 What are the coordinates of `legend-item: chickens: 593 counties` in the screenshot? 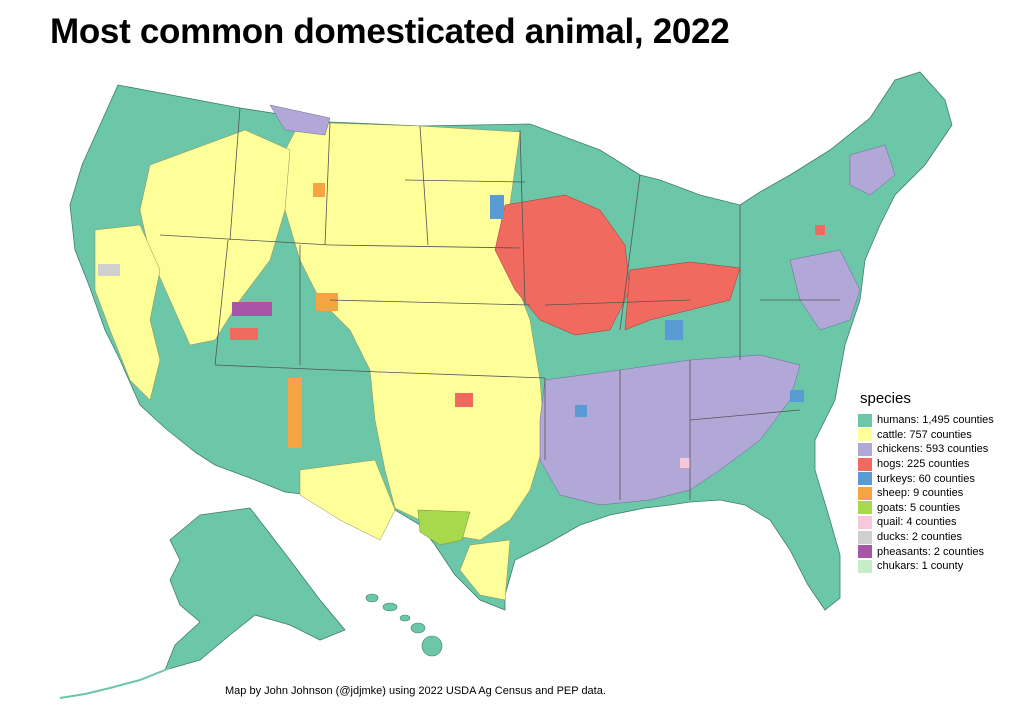 It's located at (938, 449).